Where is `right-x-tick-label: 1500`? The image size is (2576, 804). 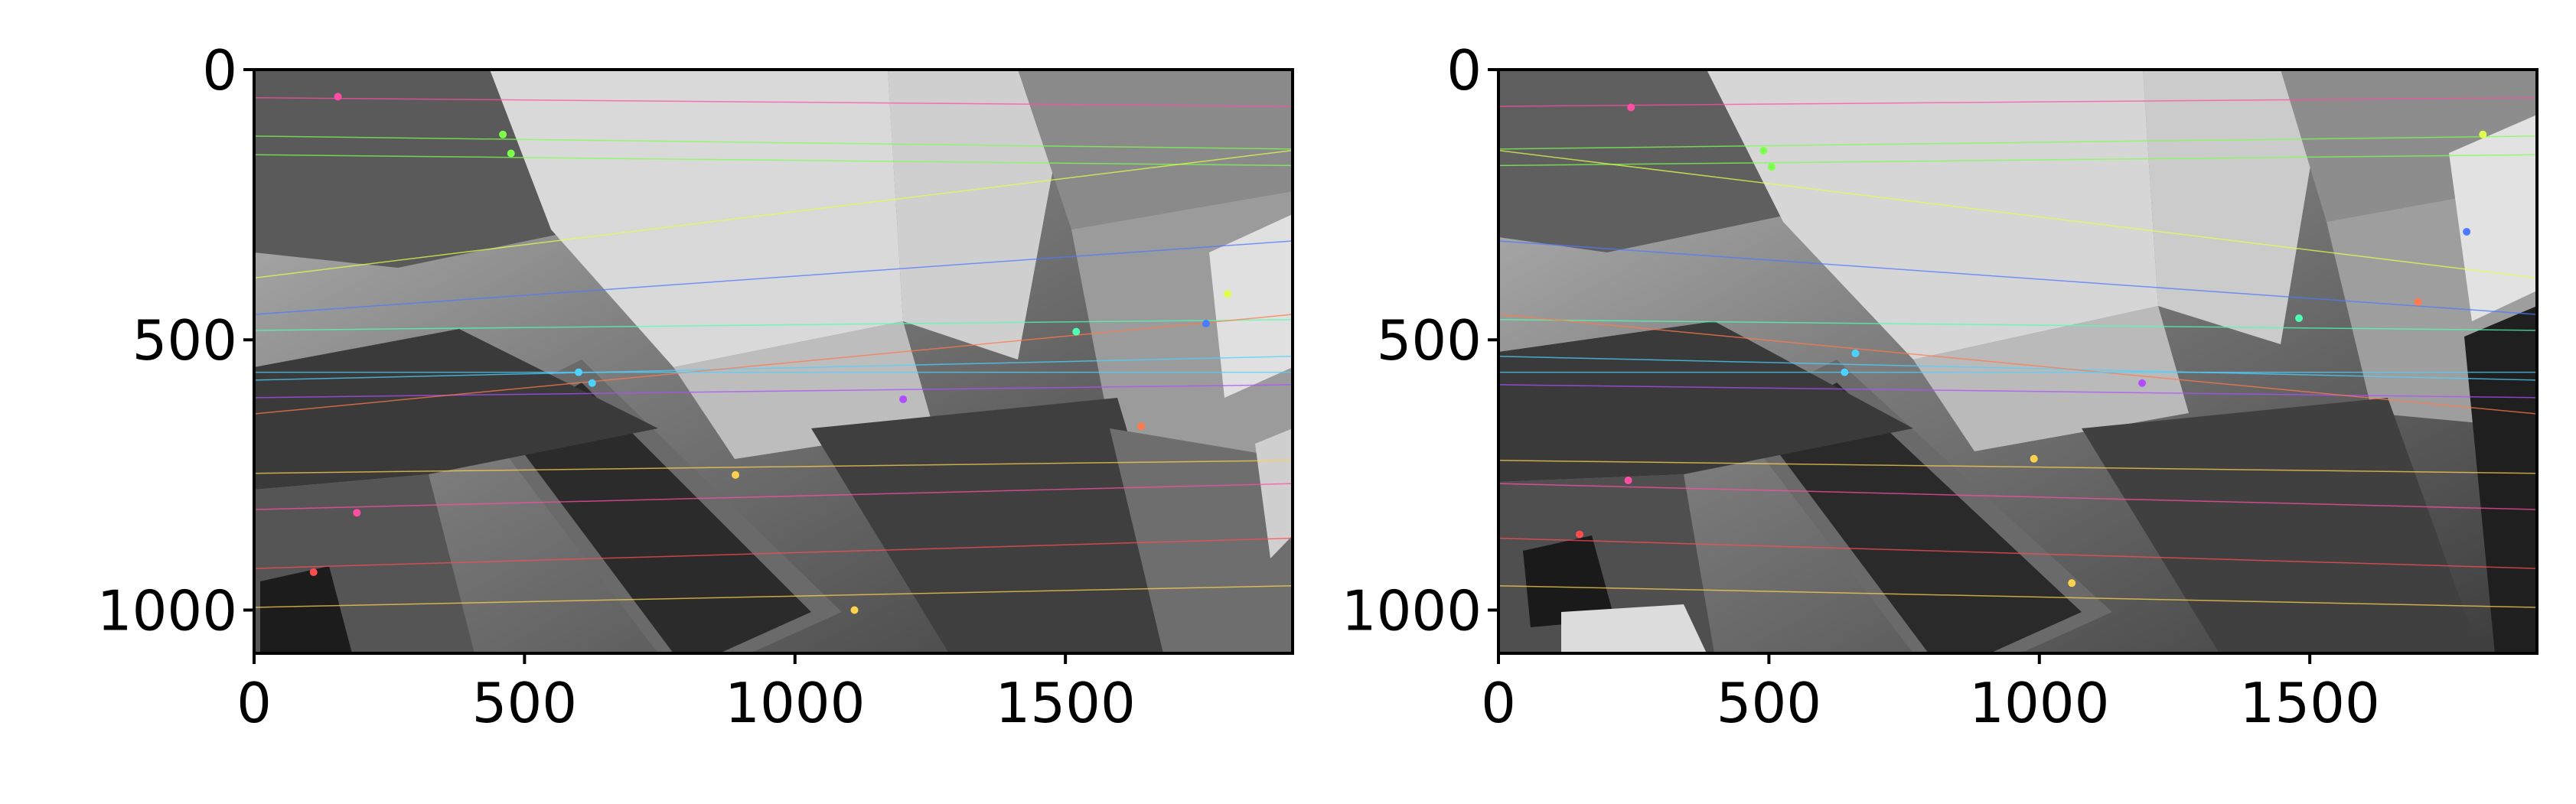 right-x-tick-label: 1500 is located at coordinates (2310, 703).